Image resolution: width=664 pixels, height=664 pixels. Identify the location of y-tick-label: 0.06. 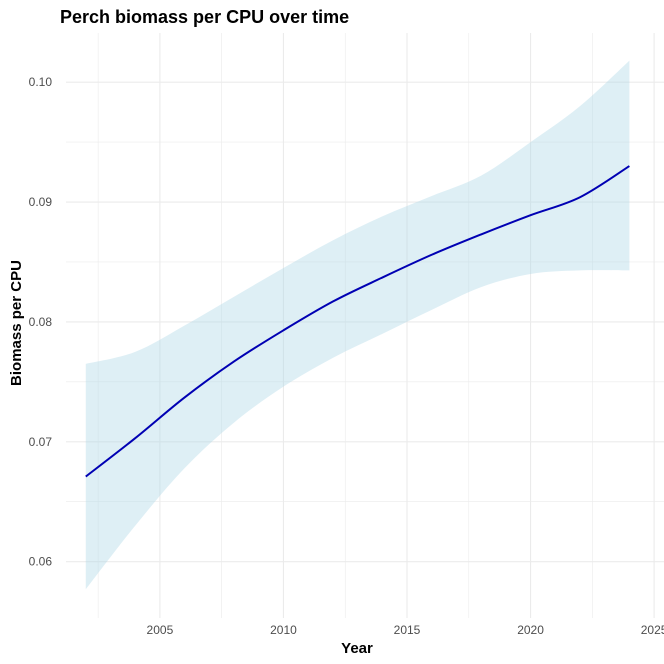
(41, 562).